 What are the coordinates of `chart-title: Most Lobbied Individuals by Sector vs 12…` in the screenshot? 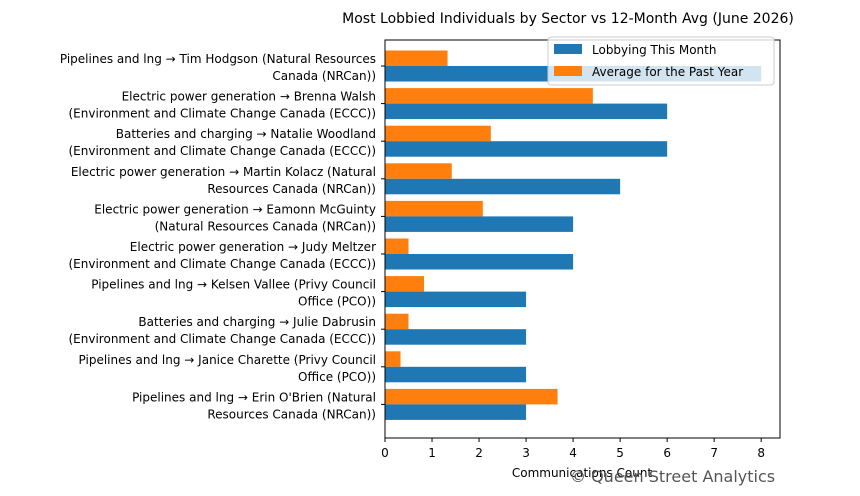 It's located at (568, 19).